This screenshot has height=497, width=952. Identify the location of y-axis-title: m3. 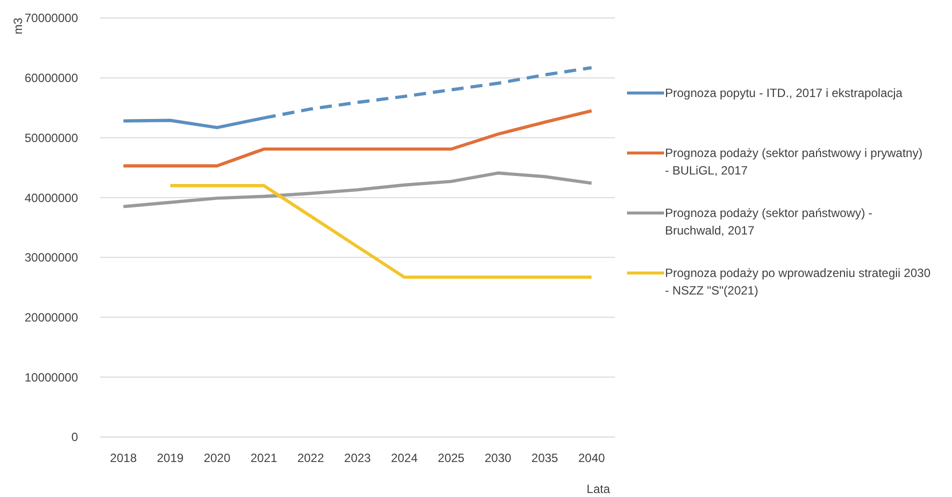
(18, 25).